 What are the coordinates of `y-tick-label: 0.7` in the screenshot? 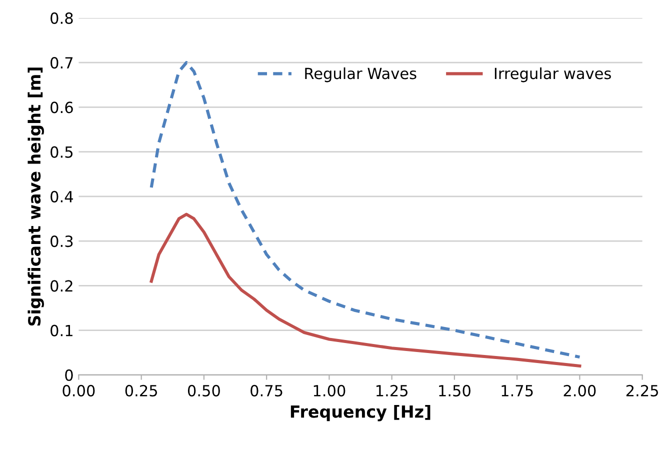 It's located at (61, 63).